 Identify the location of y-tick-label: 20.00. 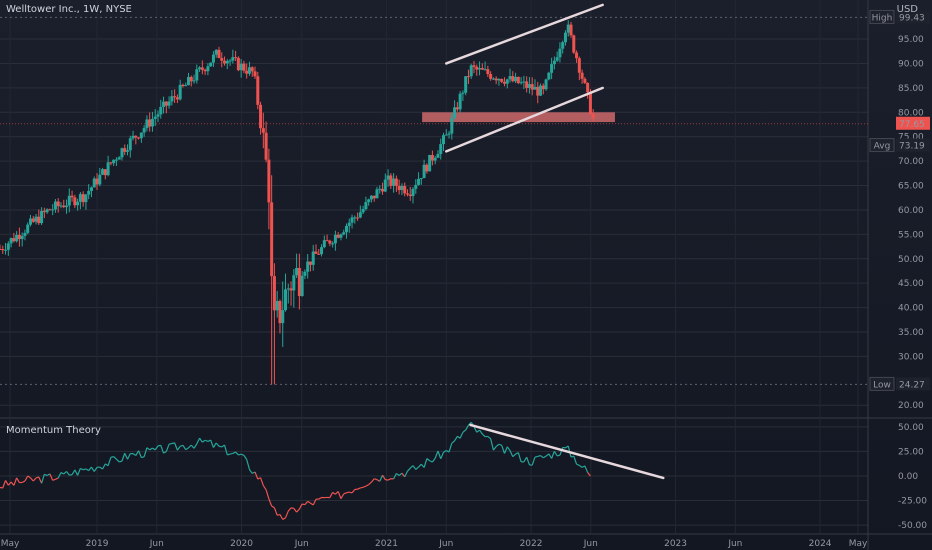
(911, 406).